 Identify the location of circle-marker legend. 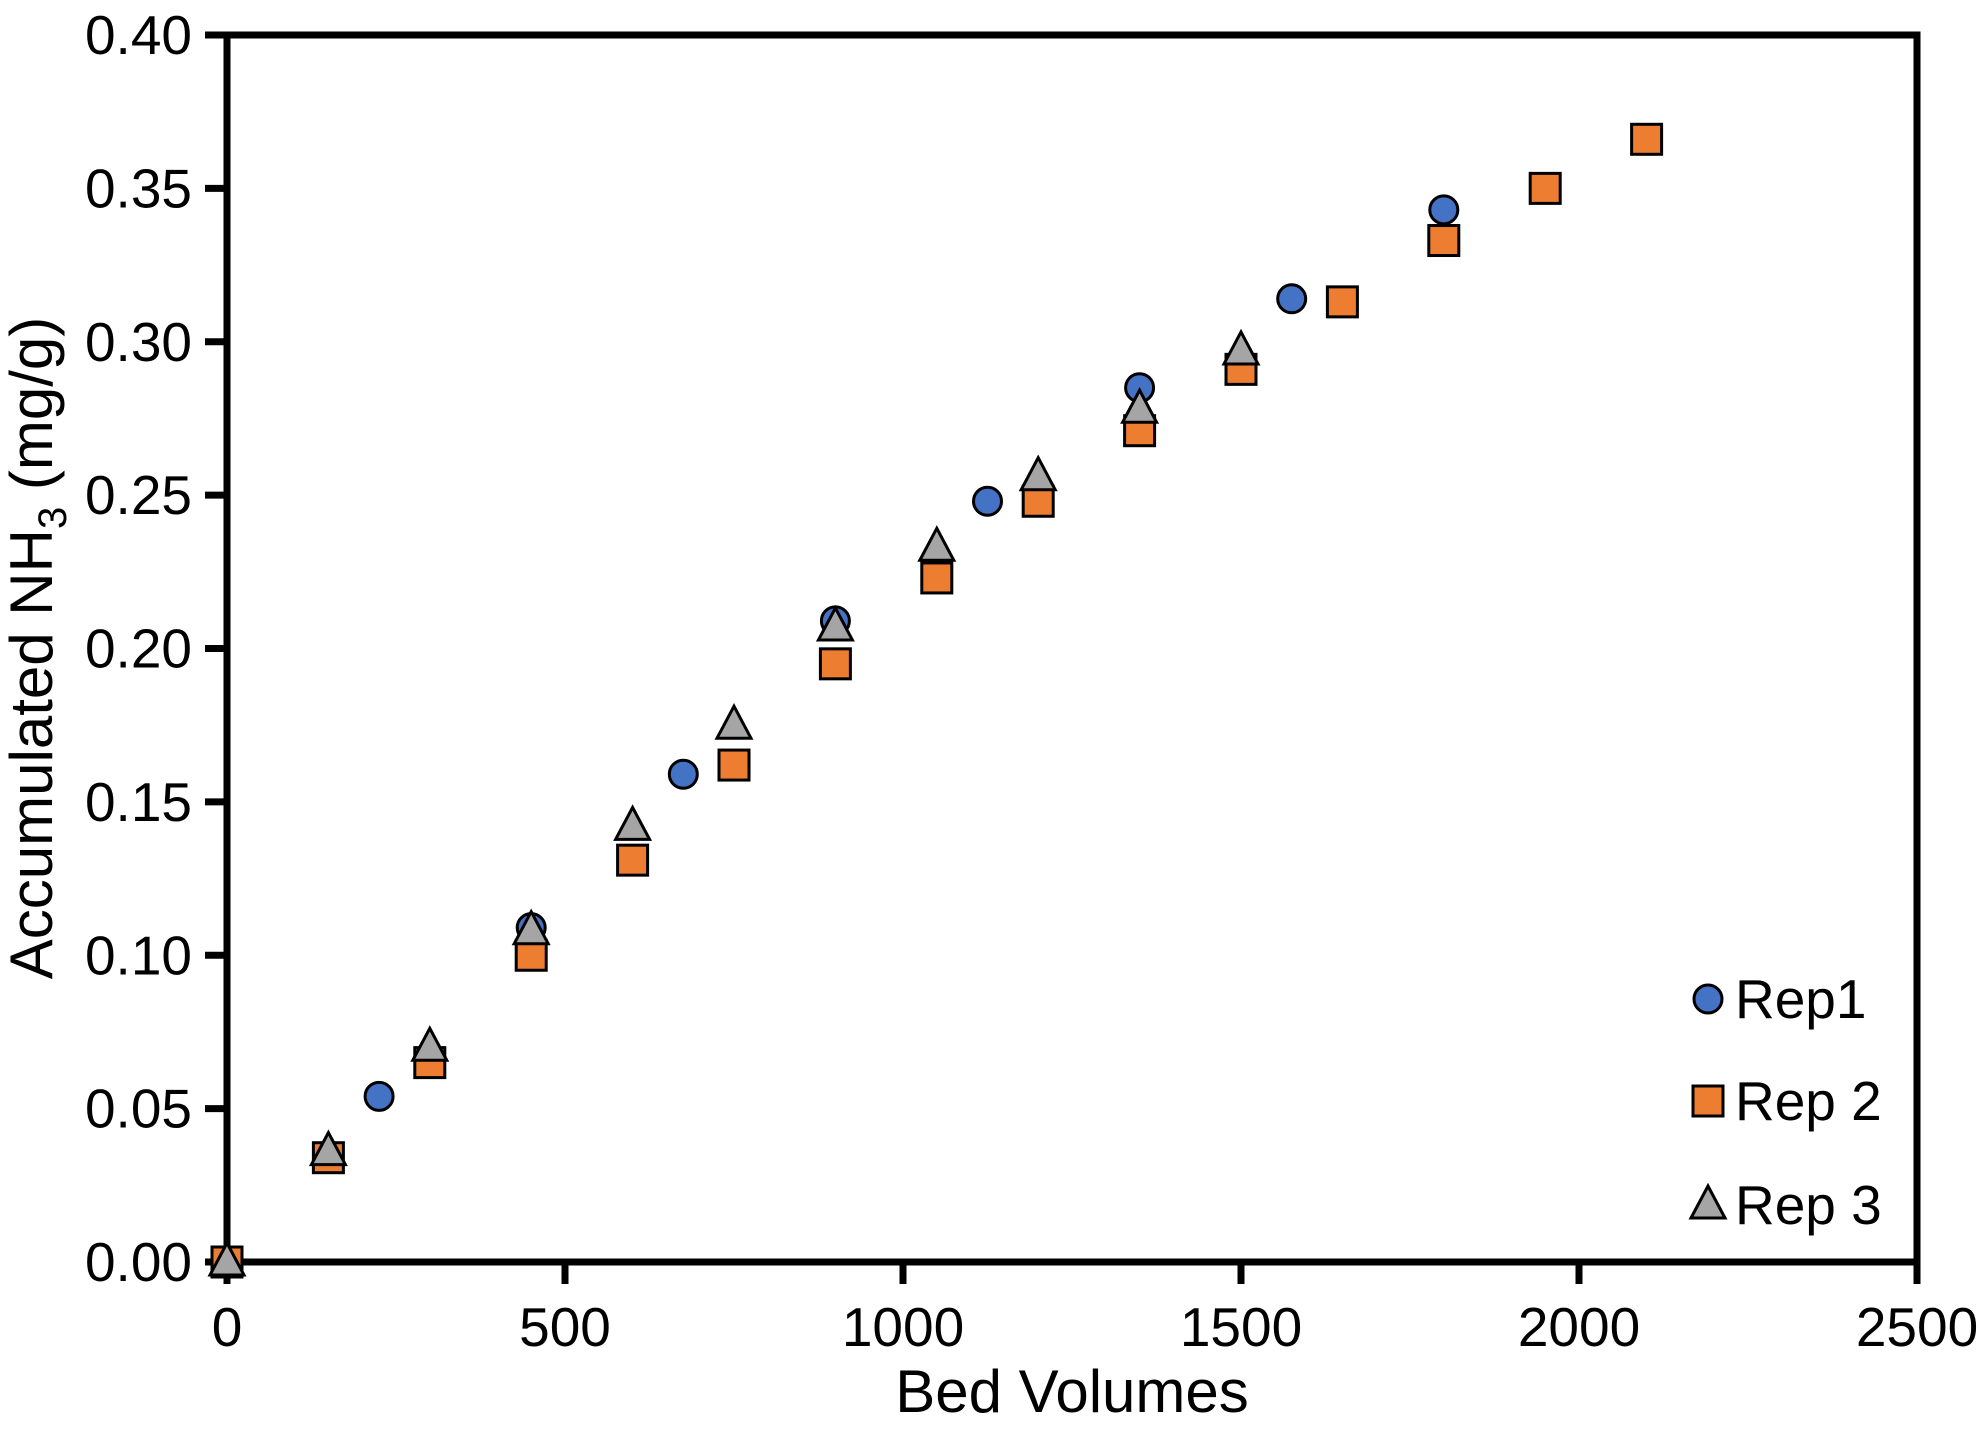
(1708, 999).